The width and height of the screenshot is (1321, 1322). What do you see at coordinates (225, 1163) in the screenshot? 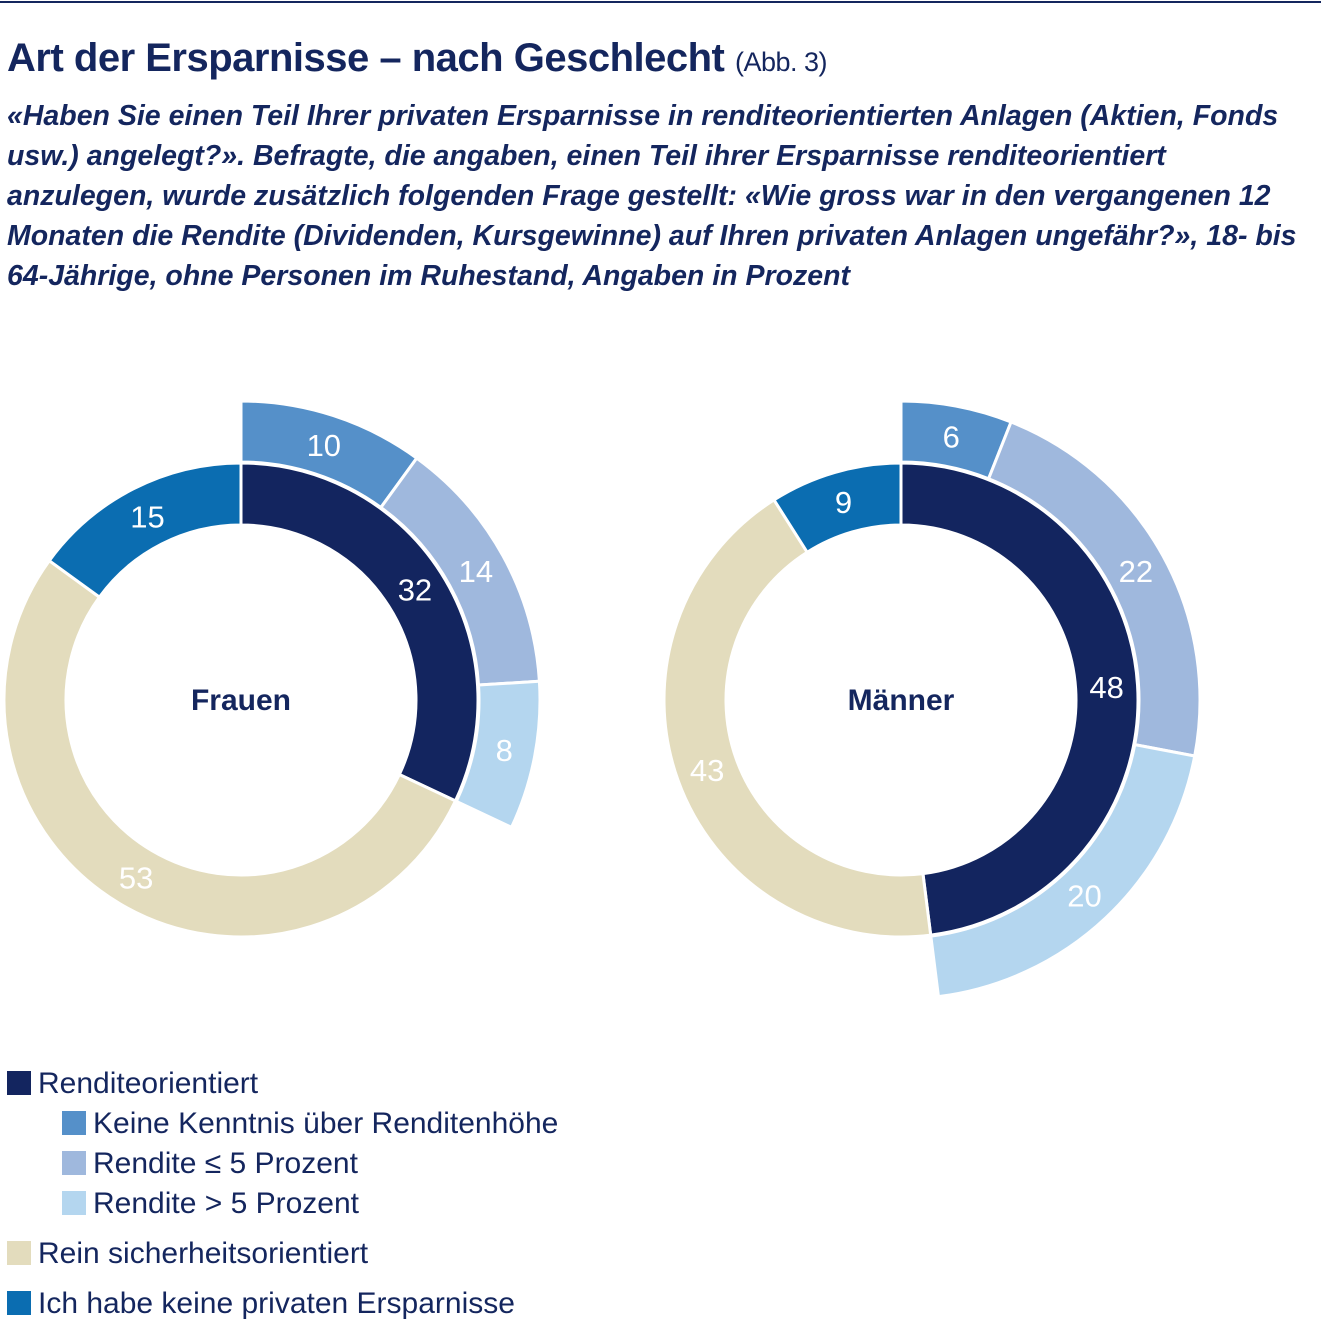
I see `legend-label: Rendite ≤ 5 Prozent` at bounding box center [225, 1163].